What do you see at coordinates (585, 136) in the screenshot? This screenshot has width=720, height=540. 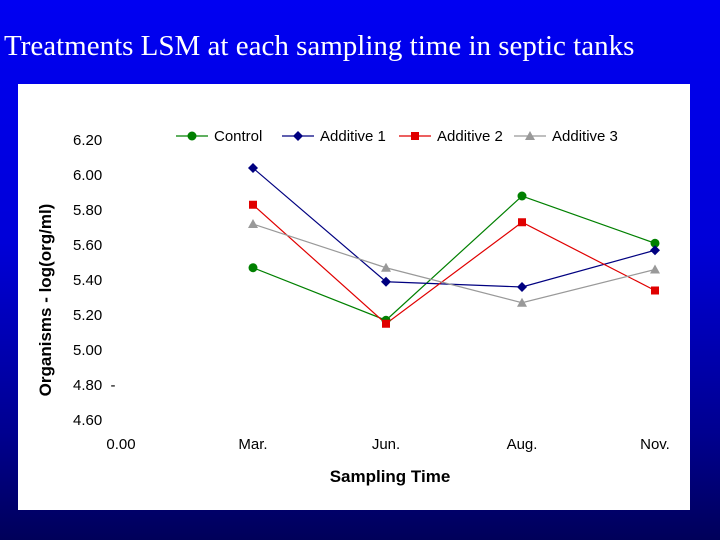 I see `legend-label: Additive 3` at bounding box center [585, 136].